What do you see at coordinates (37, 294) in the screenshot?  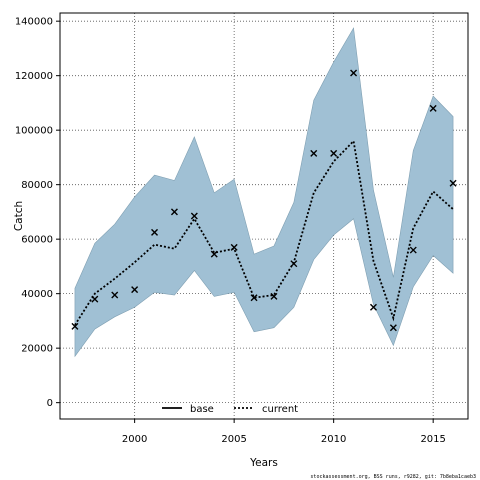 I see `y-tick-label: 40000` at bounding box center [37, 294].